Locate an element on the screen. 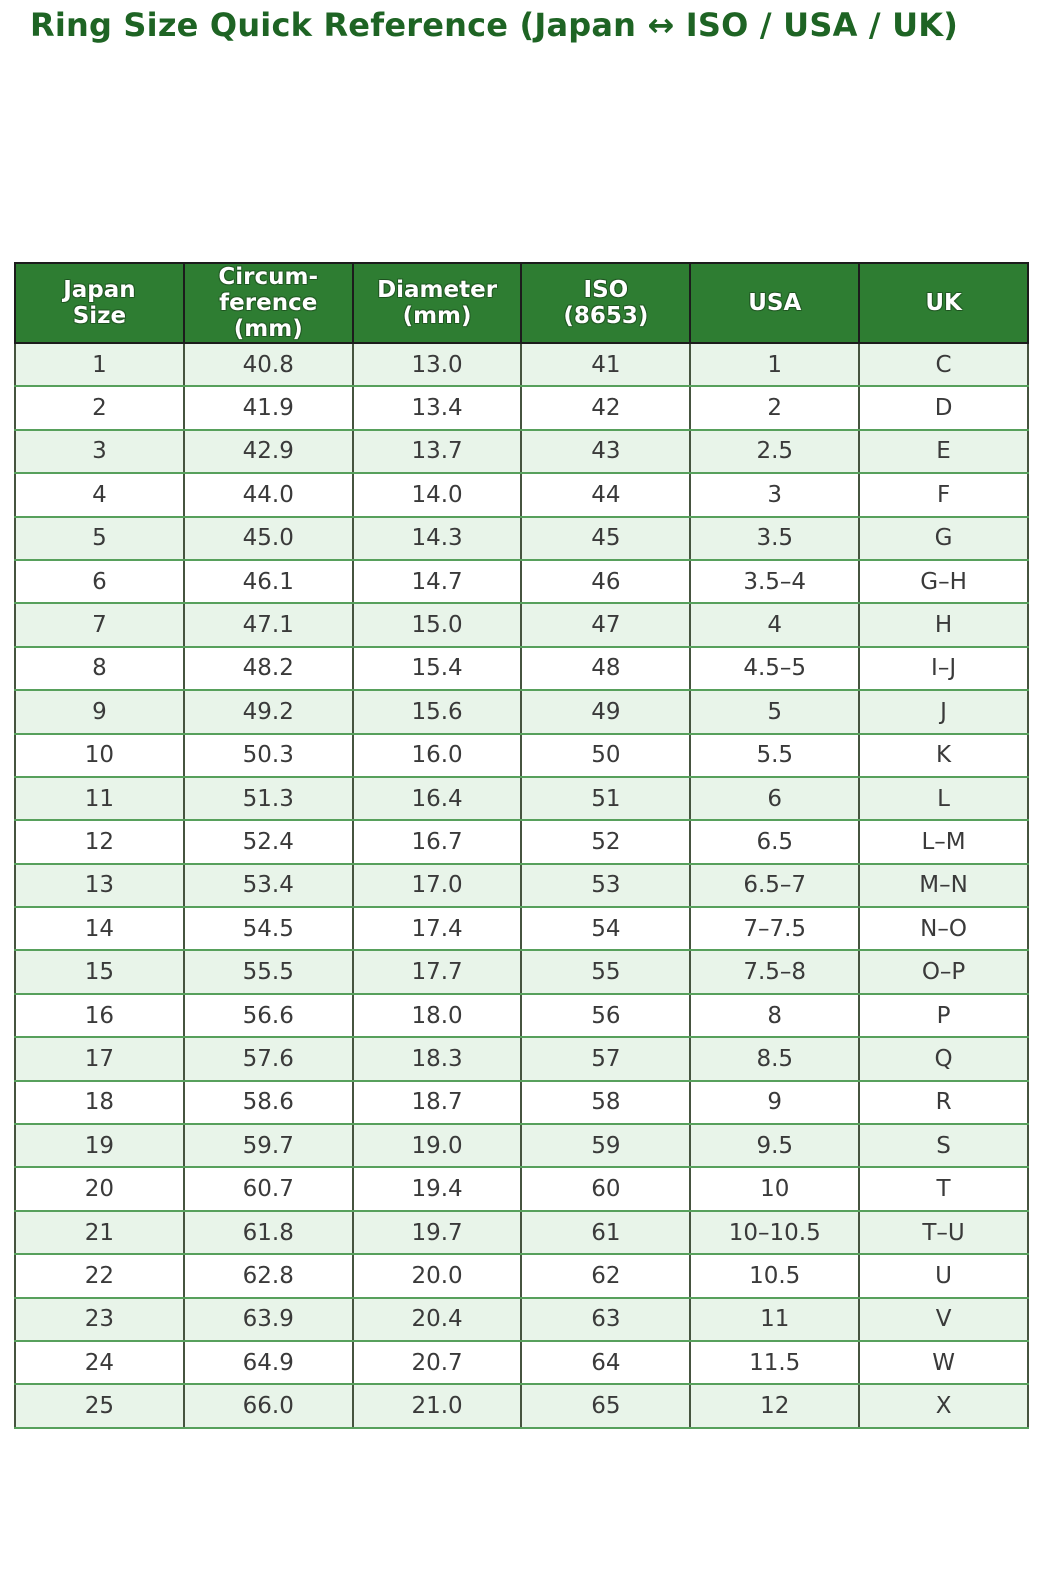 This screenshot has height=1569, width=1043. table-cell: 18 is located at coordinates (99, 1102).